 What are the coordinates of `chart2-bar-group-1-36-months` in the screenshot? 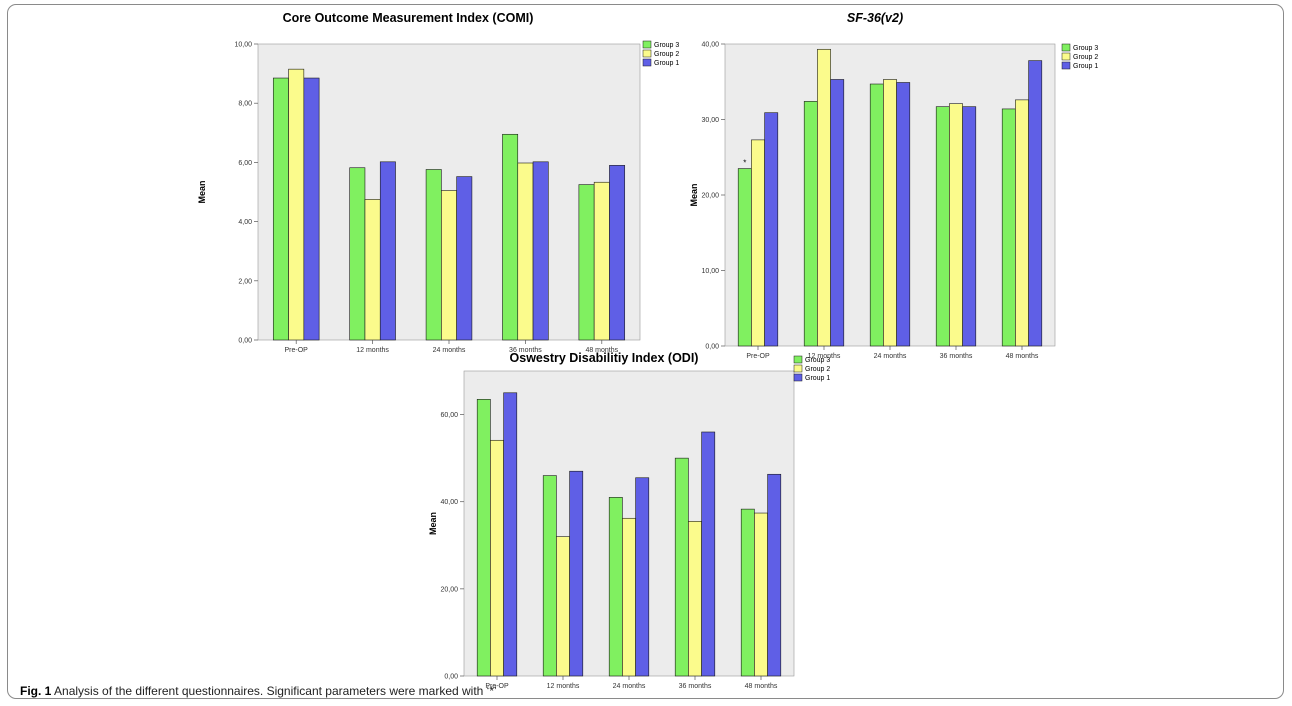 It's located at (708, 554).